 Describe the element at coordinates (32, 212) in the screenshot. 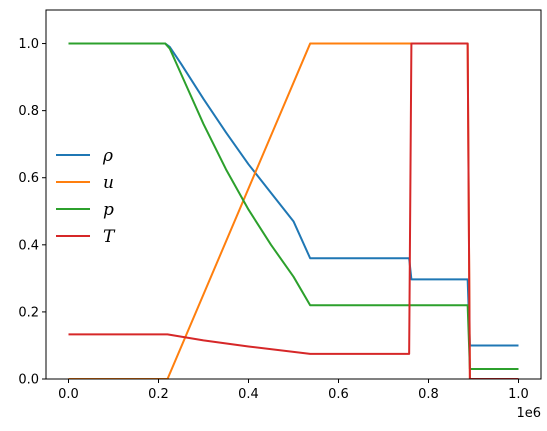

I see `y-axis: 0.0 0.2 0.4 0.6 0.8 1.0` at that location.